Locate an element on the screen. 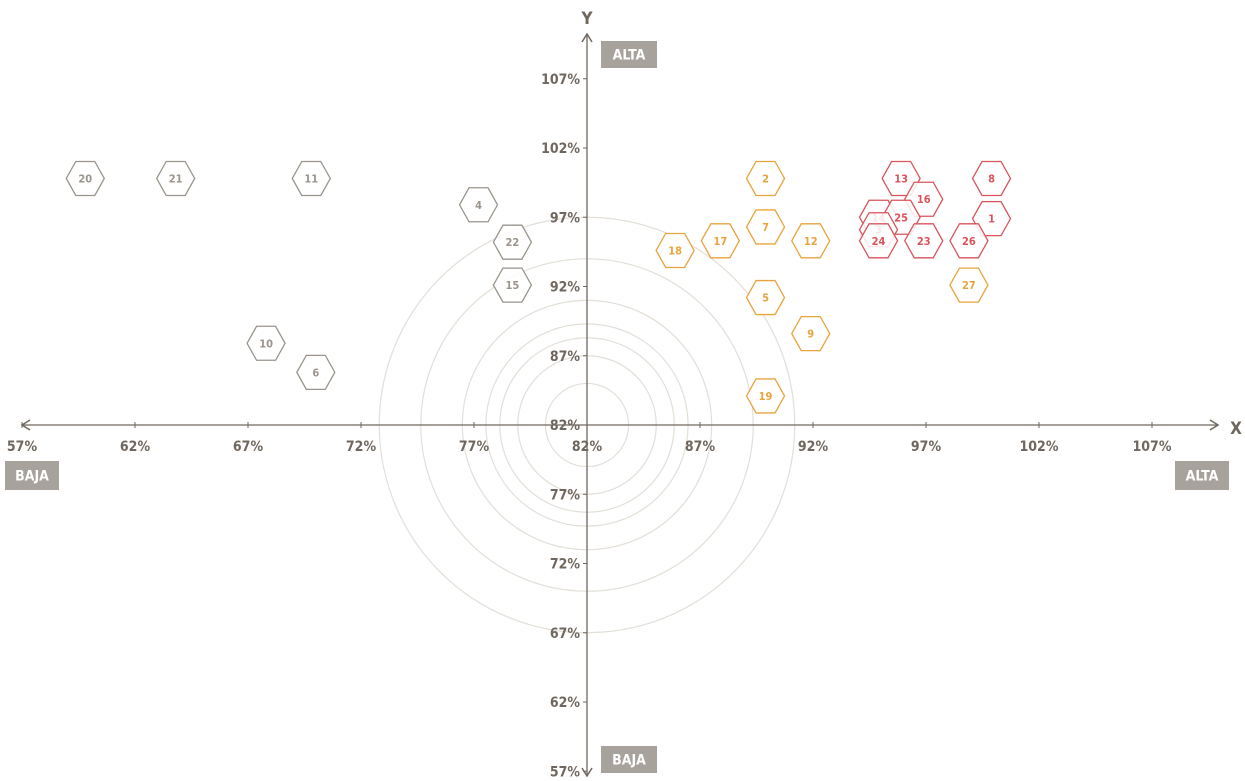 This screenshot has height=781, width=1245. x-tick-label: 107% is located at coordinates (1152, 447).